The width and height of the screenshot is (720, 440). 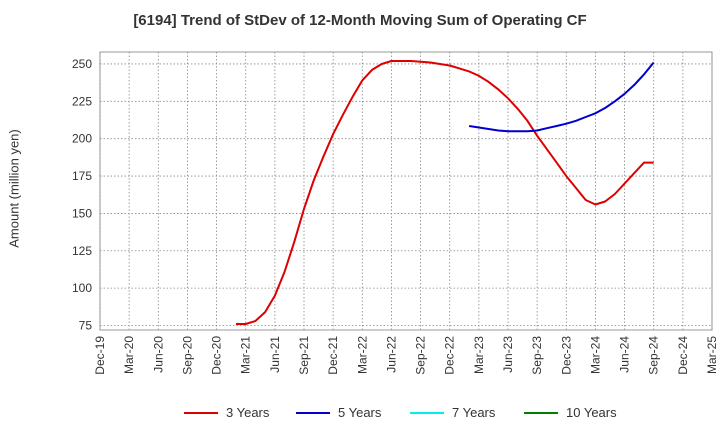 I want to click on y-tick-label: 125, so click(x=82, y=251).